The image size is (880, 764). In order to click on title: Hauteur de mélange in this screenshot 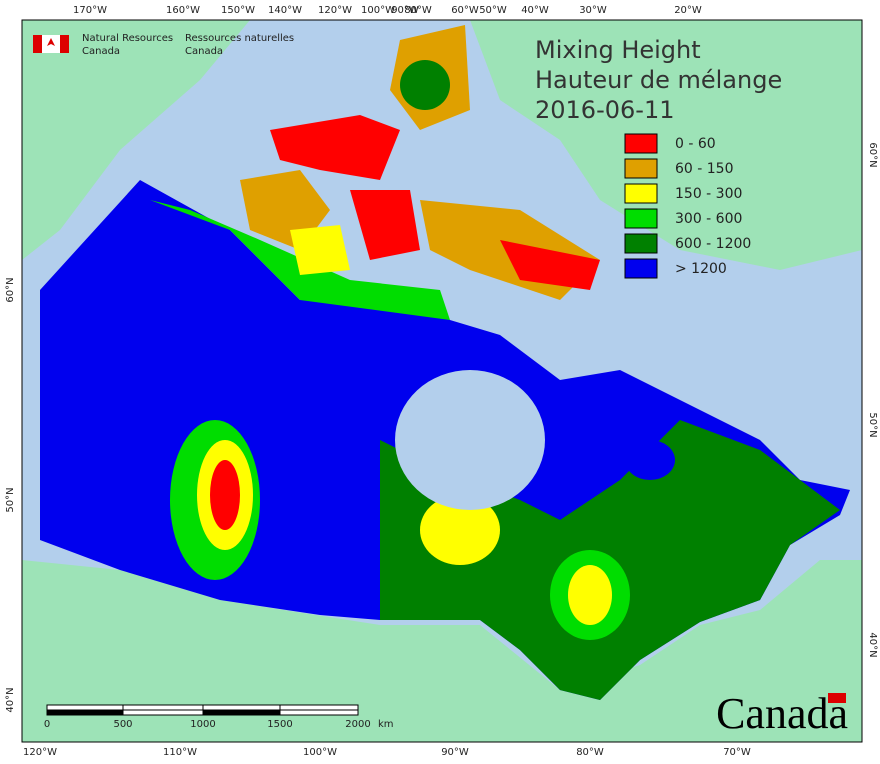, I will do `click(658, 80)`.